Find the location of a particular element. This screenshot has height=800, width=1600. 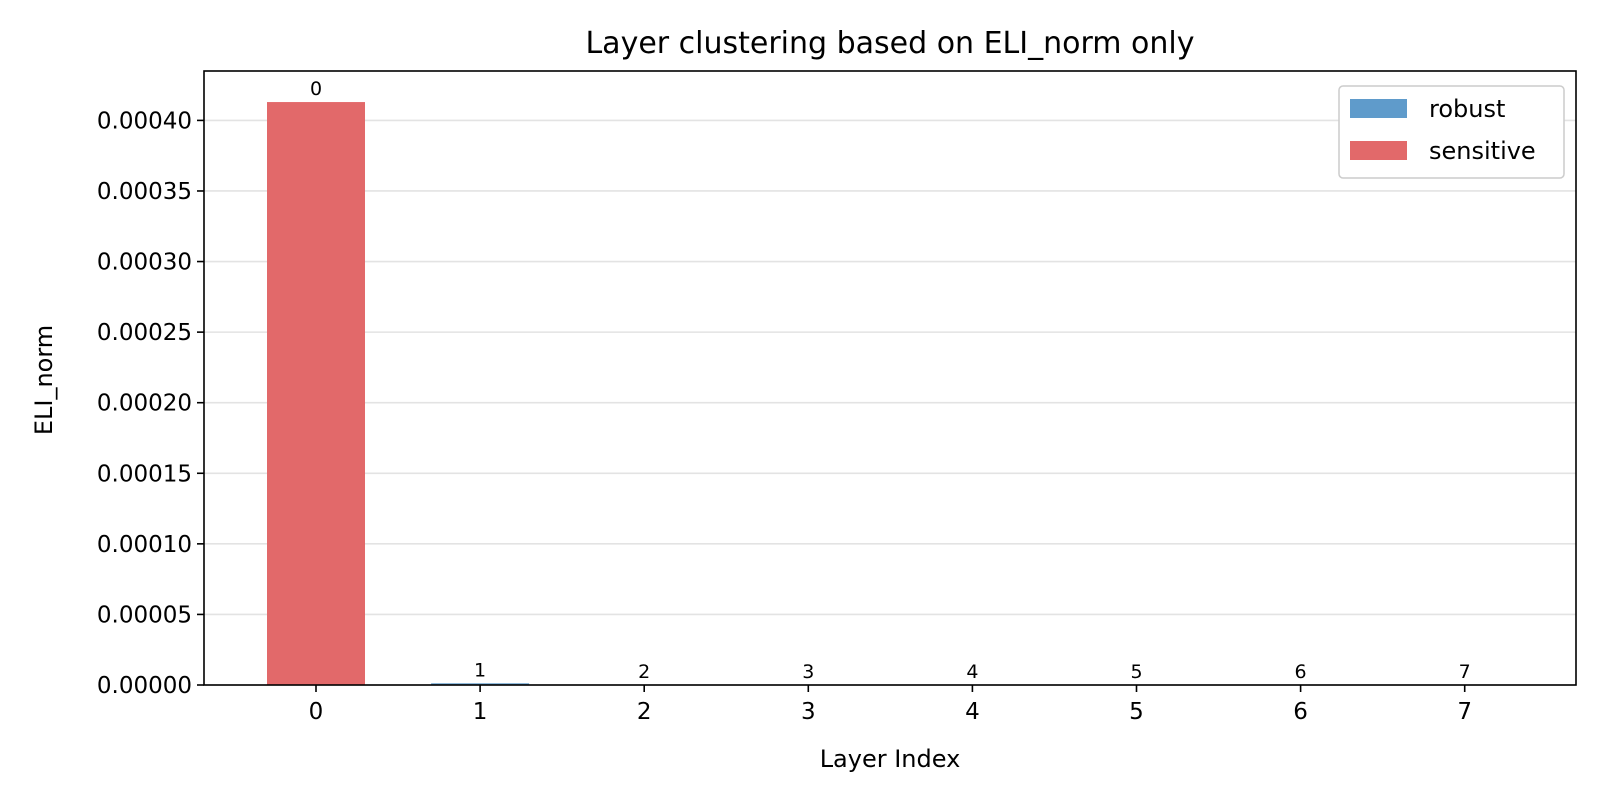

chart-title: Layer clustering based on ELI_norm only is located at coordinates (889, 43).